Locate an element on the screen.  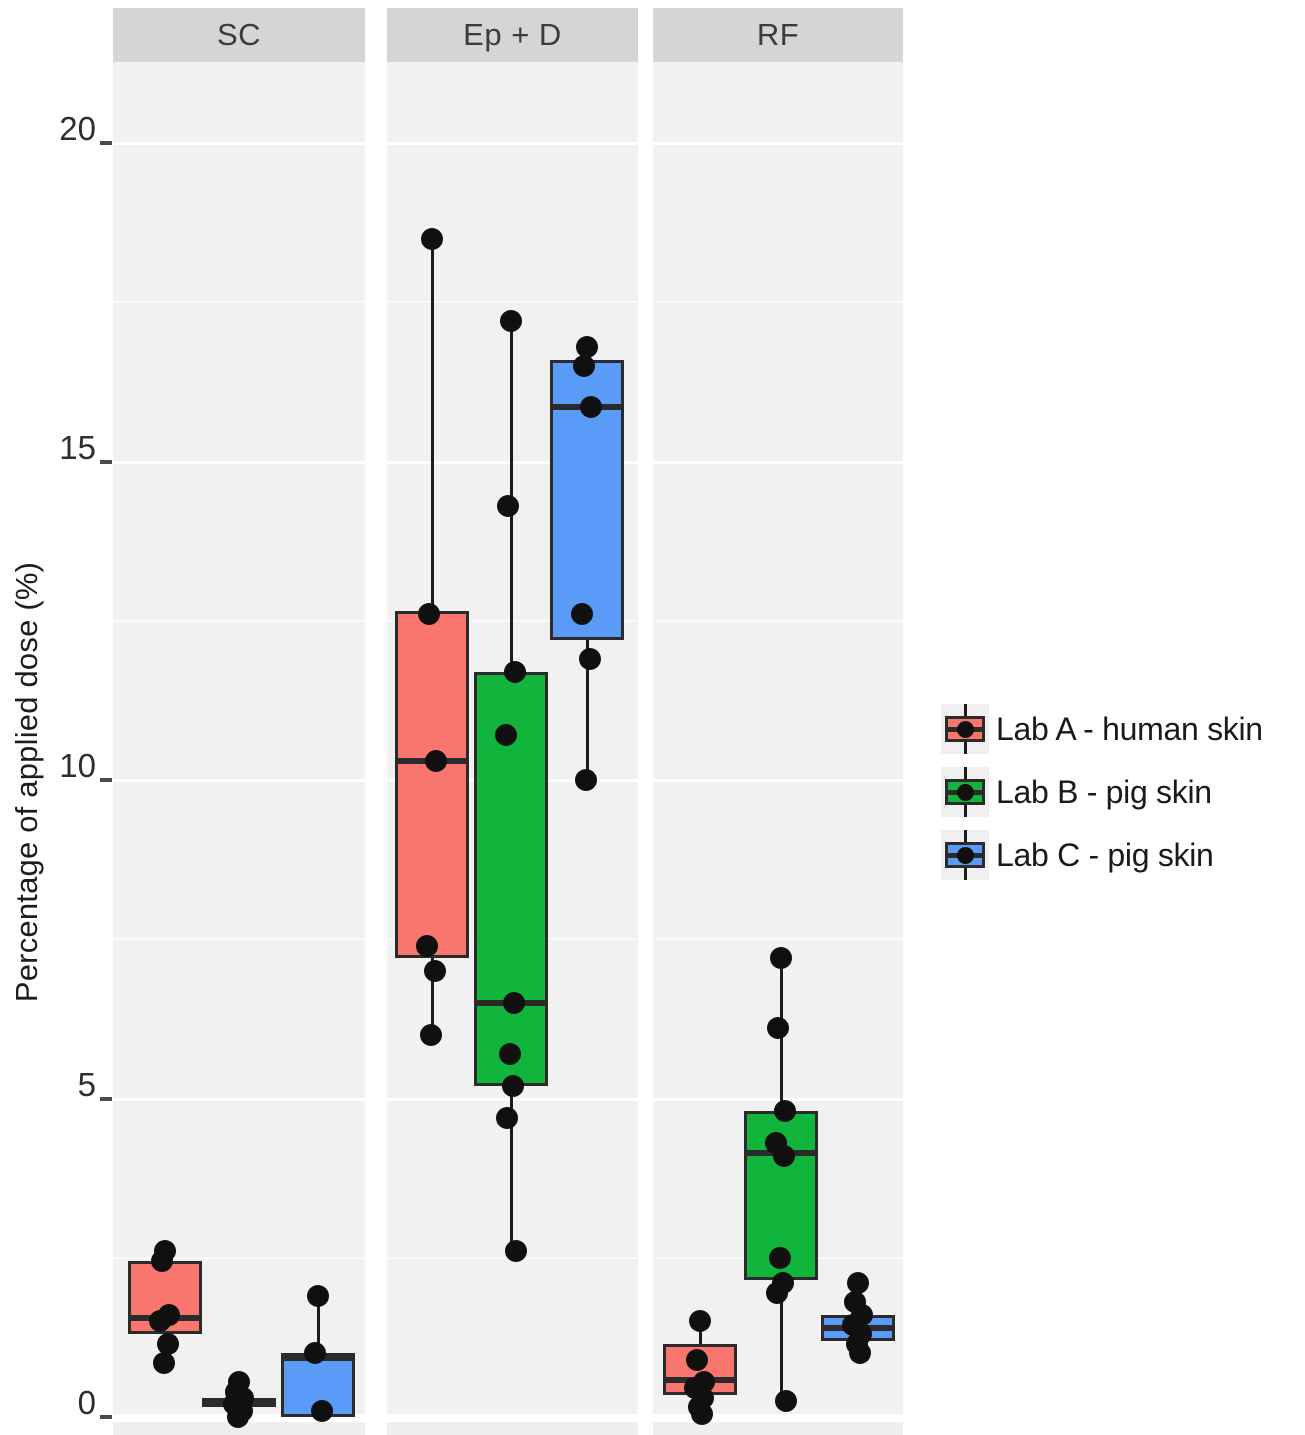
legend-item-lab-a-human-skin: Lab A - human skin is located at coordinates (1102, 729).